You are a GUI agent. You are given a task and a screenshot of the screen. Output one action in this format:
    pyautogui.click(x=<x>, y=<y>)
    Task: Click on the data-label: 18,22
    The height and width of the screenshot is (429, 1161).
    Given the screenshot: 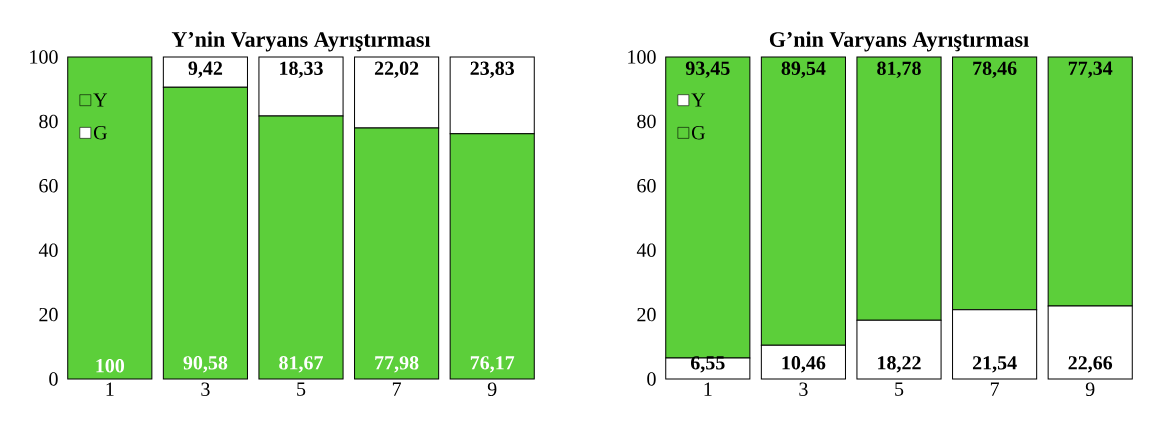 What is the action you would take?
    pyautogui.click(x=899, y=364)
    